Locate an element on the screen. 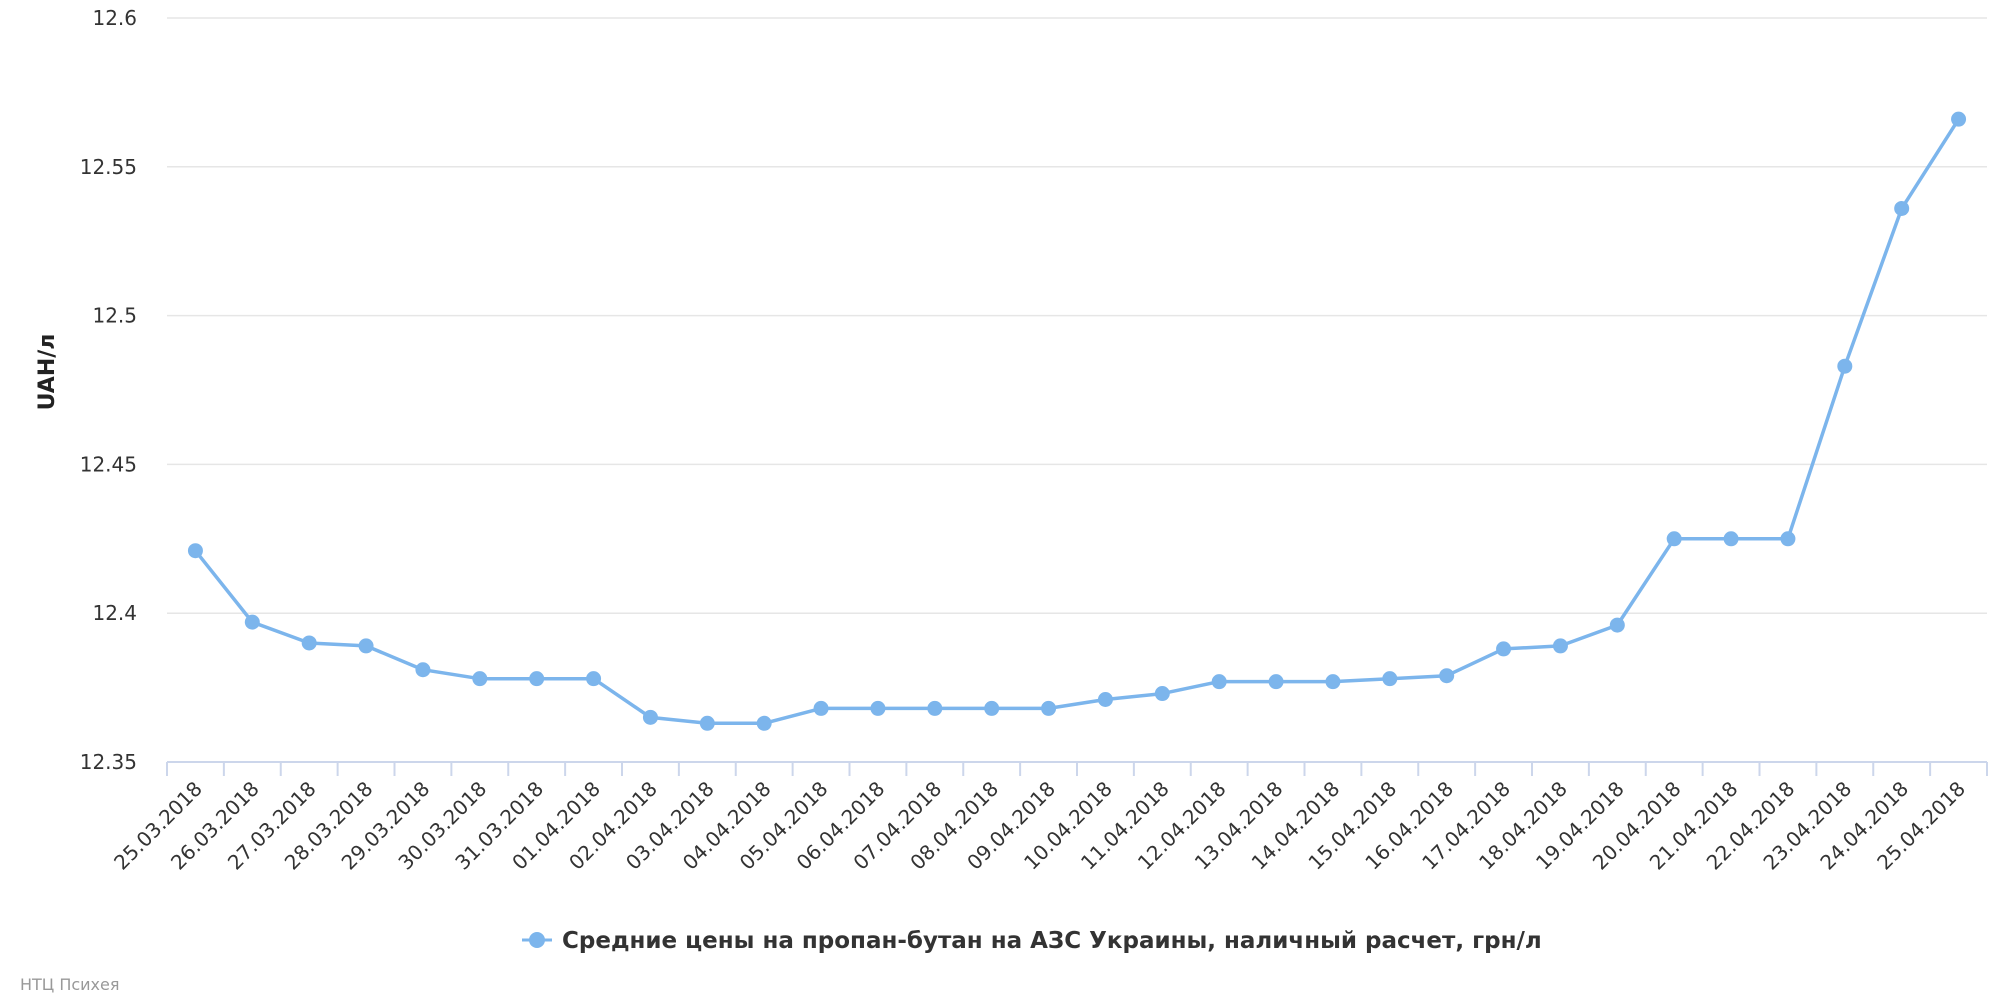 The image size is (2000, 1004). y-tick-label: 12.35 is located at coordinates (108, 762).